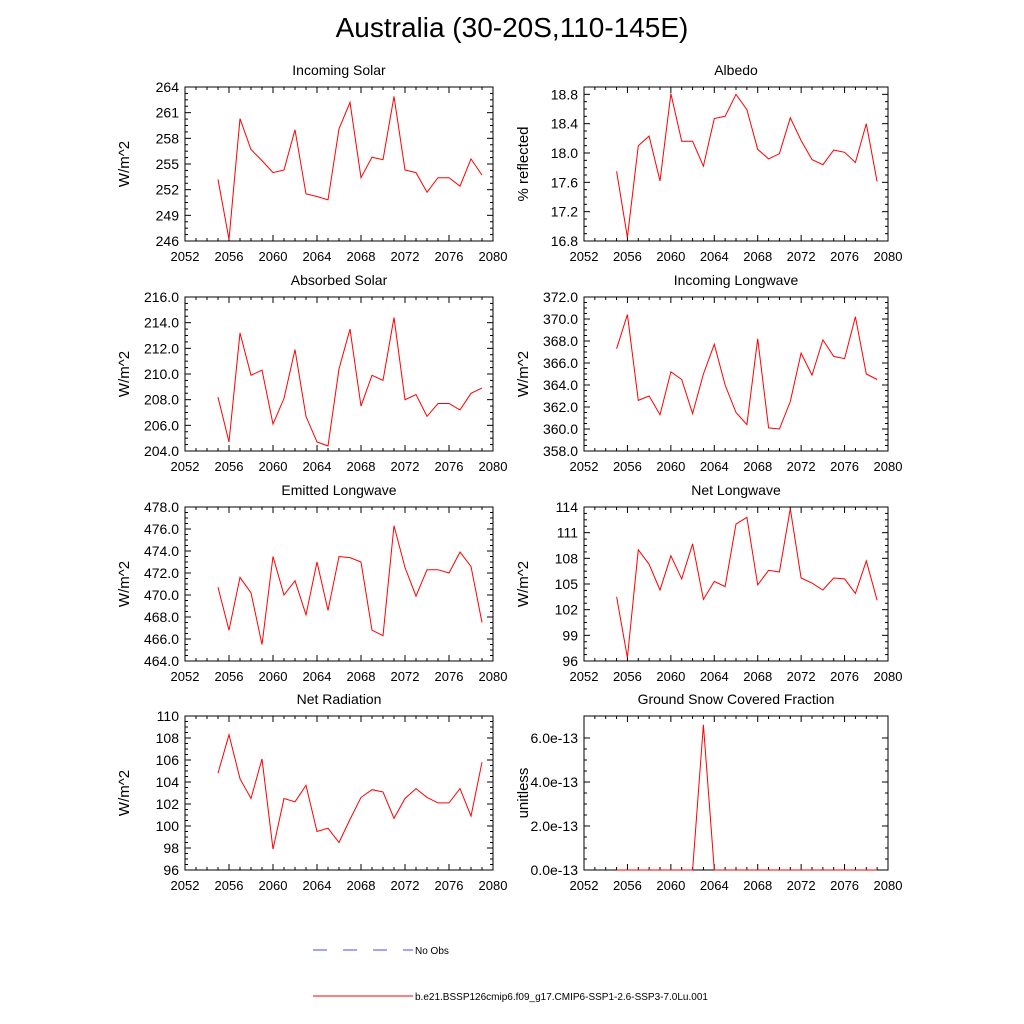  What do you see at coordinates (560, 385) in the screenshot?
I see `y-tick-label: 364.0` at bounding box center [560, 385].